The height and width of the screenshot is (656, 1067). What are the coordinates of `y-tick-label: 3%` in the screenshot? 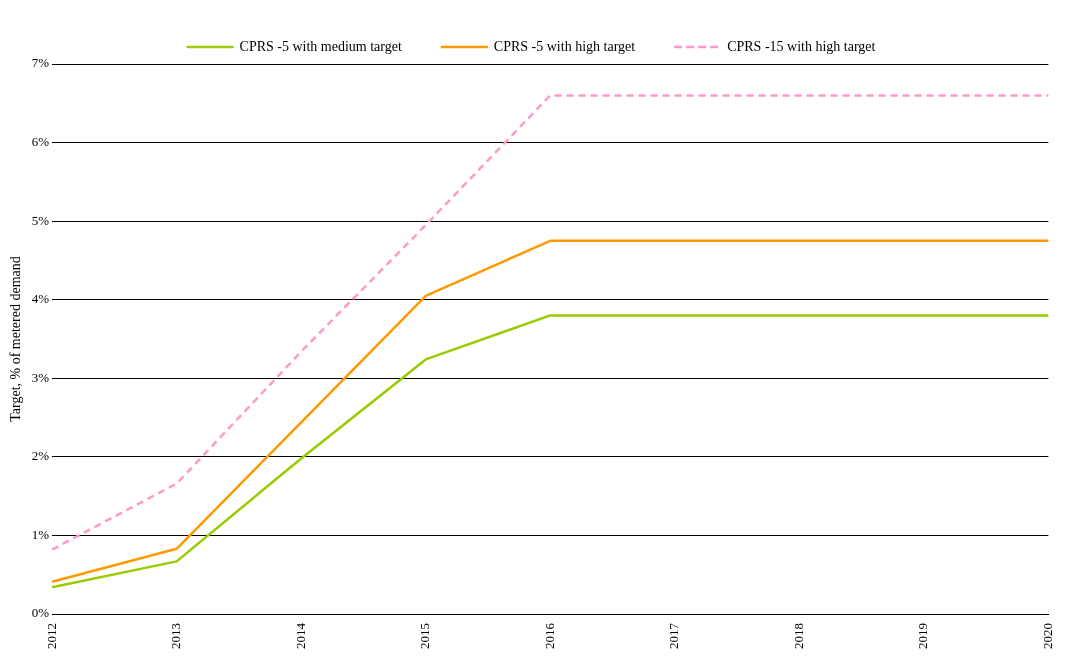 It's located at (40, 377).